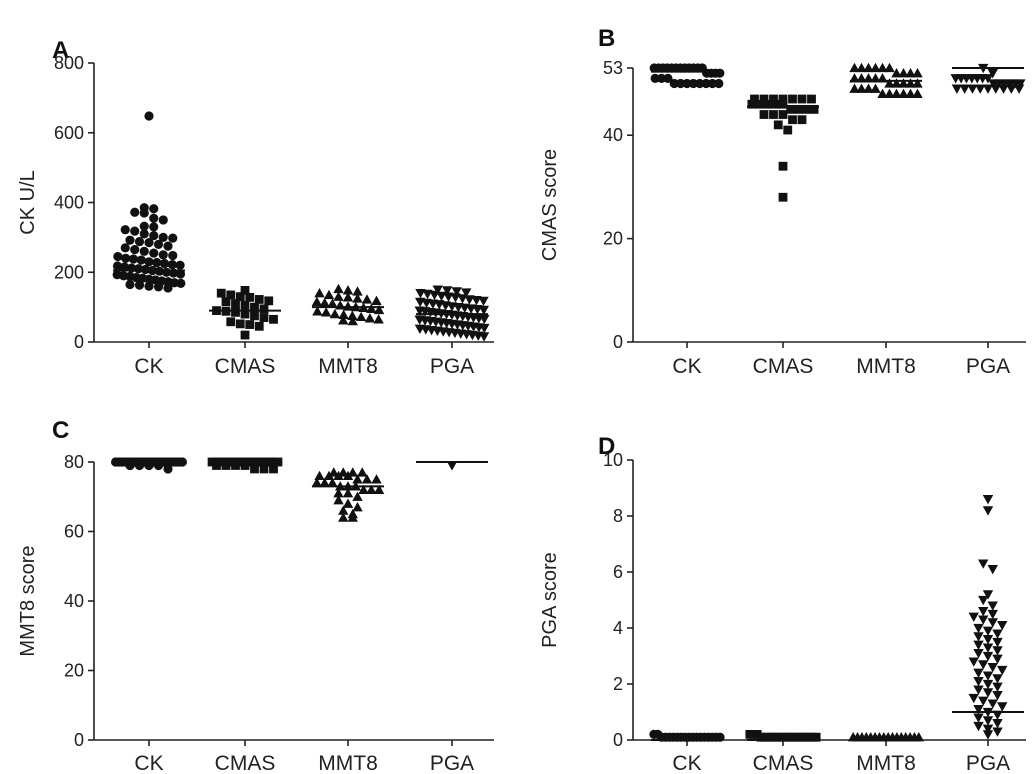 The height and width of the screenshot is (774, 1032). I want to click on panel-letter: B, so click(606, 38).